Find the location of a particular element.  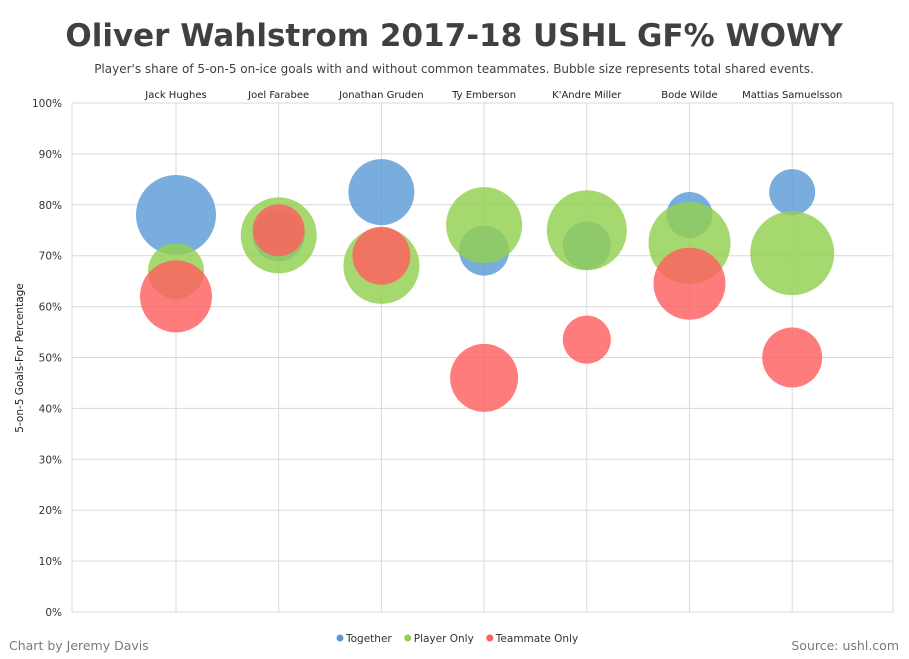

column-label: Jonathan Gruden is located at coordinates (380, 95).